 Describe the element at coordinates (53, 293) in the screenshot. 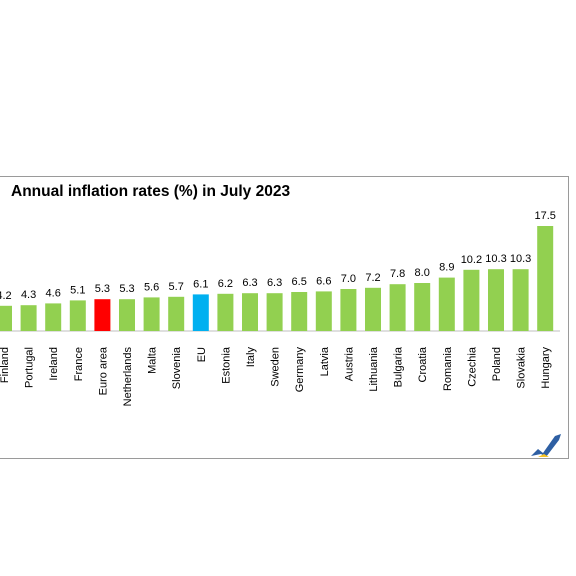

I see `value-label-ireland: 4.6` at that location.